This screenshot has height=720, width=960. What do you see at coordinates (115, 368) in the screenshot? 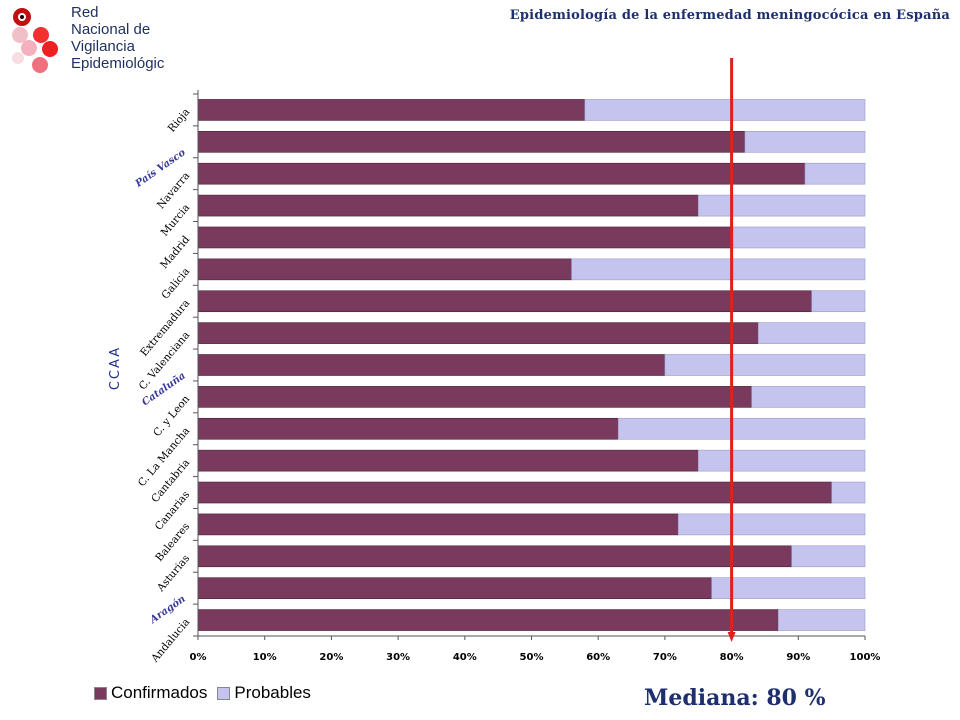
I see `y-axis-title: CCAA` at bounding box center [115, 368].